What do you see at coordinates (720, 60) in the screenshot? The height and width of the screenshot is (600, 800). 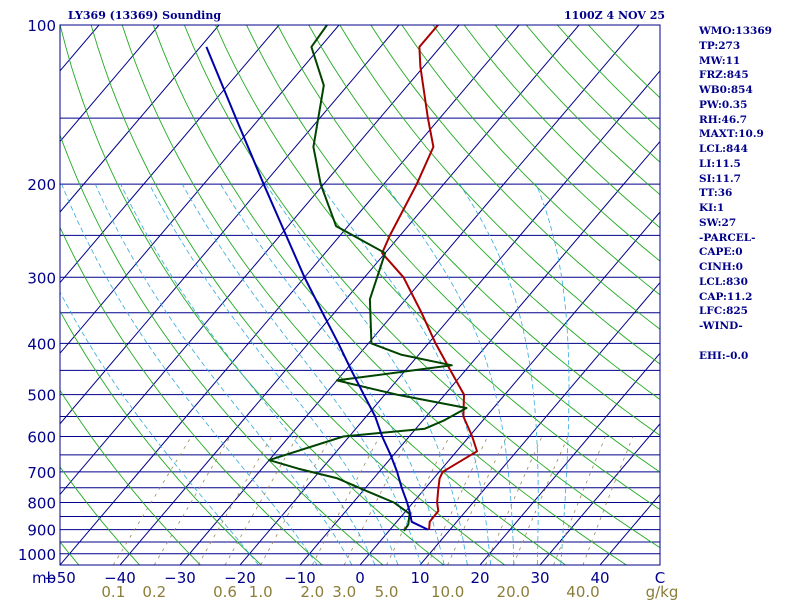 I see `stat-mw: MW:11` at bounding box center [720, 60].